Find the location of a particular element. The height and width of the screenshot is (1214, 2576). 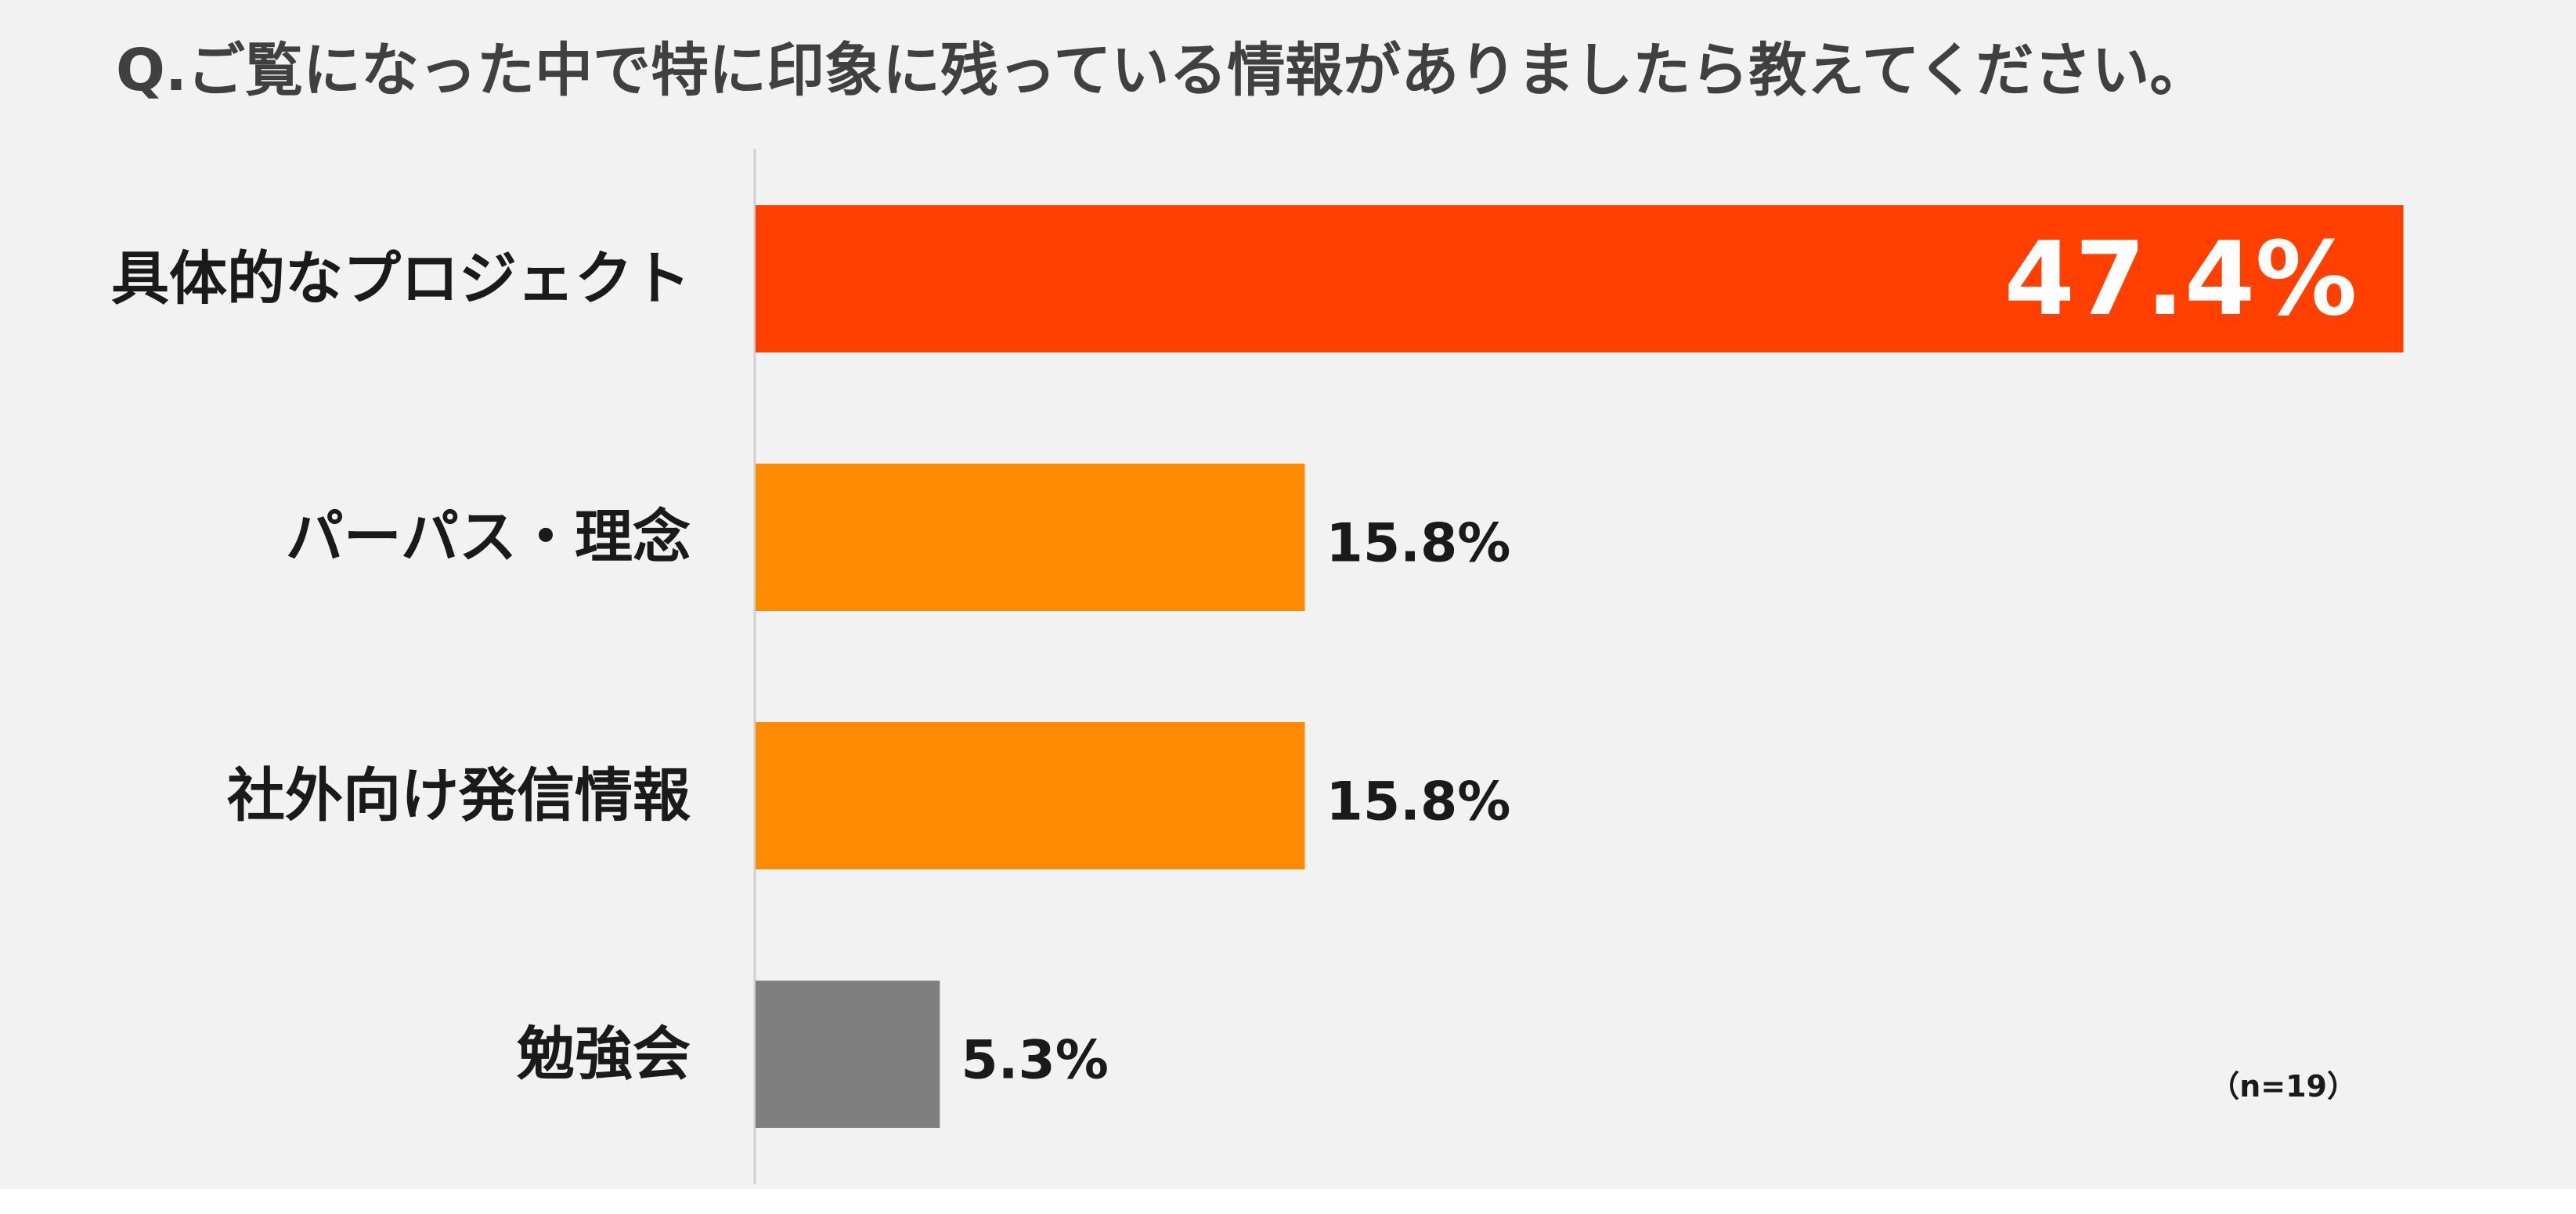

category-label-1: 具体的なプロジェクト is located at coordinates (401, 279).